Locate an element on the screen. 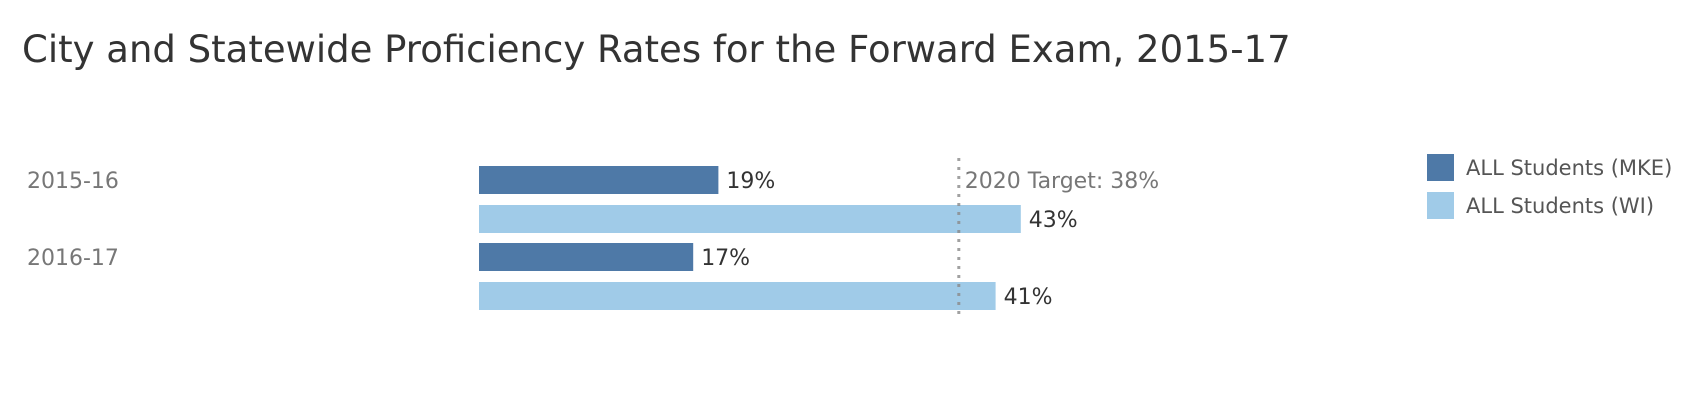 This screenshot has width=1699, height=400. legend: ALL Students (MKE) ALL Students (WI) is located at coordinates (1549, 186).